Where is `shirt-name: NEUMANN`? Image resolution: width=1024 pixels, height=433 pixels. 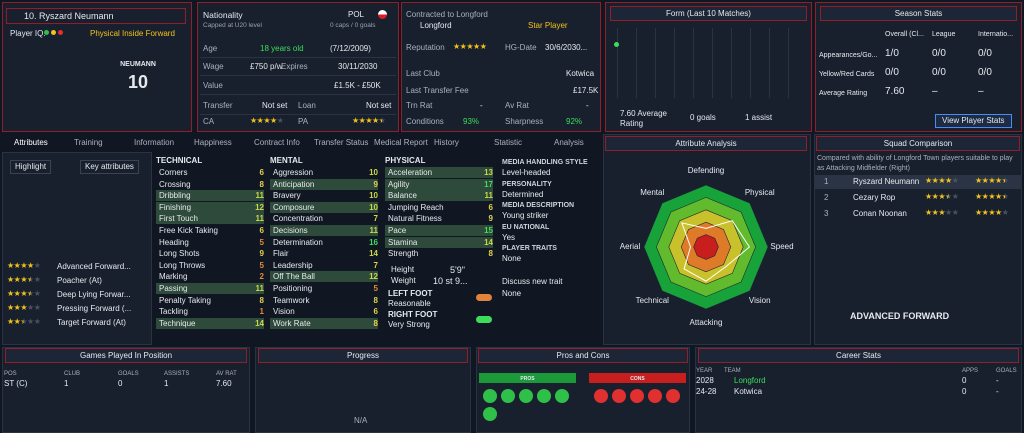
shirt-name: NEUMANN is located at coordinates (138, 64).